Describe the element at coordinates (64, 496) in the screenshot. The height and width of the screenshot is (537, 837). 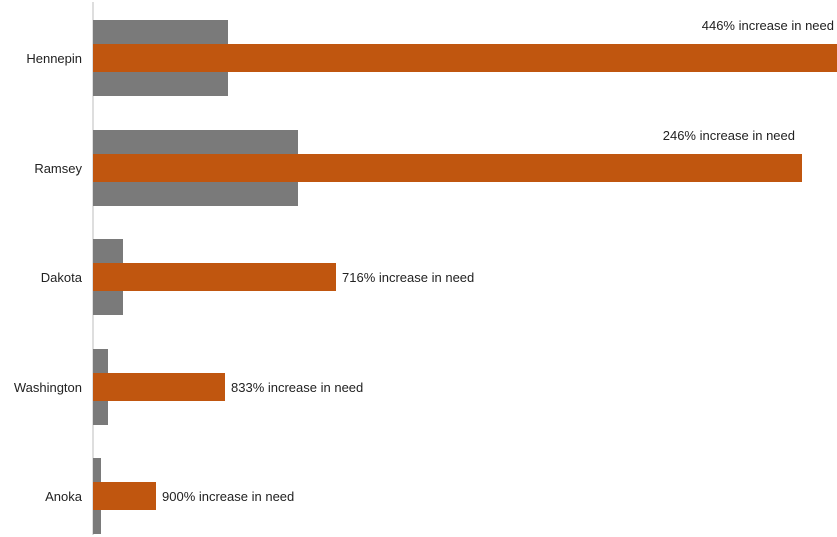
I see `category-label: Anoka` at that location.